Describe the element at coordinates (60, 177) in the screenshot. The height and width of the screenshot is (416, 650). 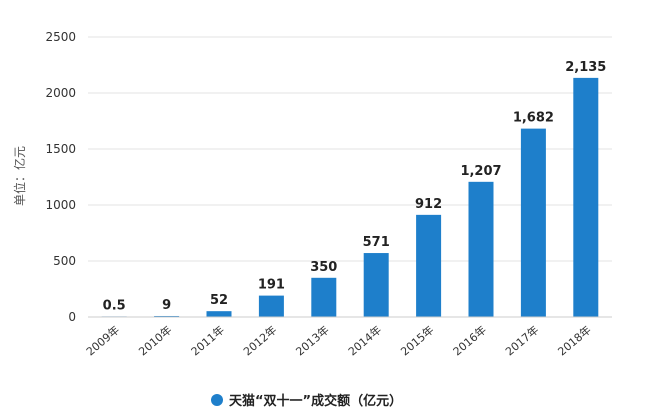
I see `y-axis-ticks: 0 500 1000 1500 2000 2500` at that location.